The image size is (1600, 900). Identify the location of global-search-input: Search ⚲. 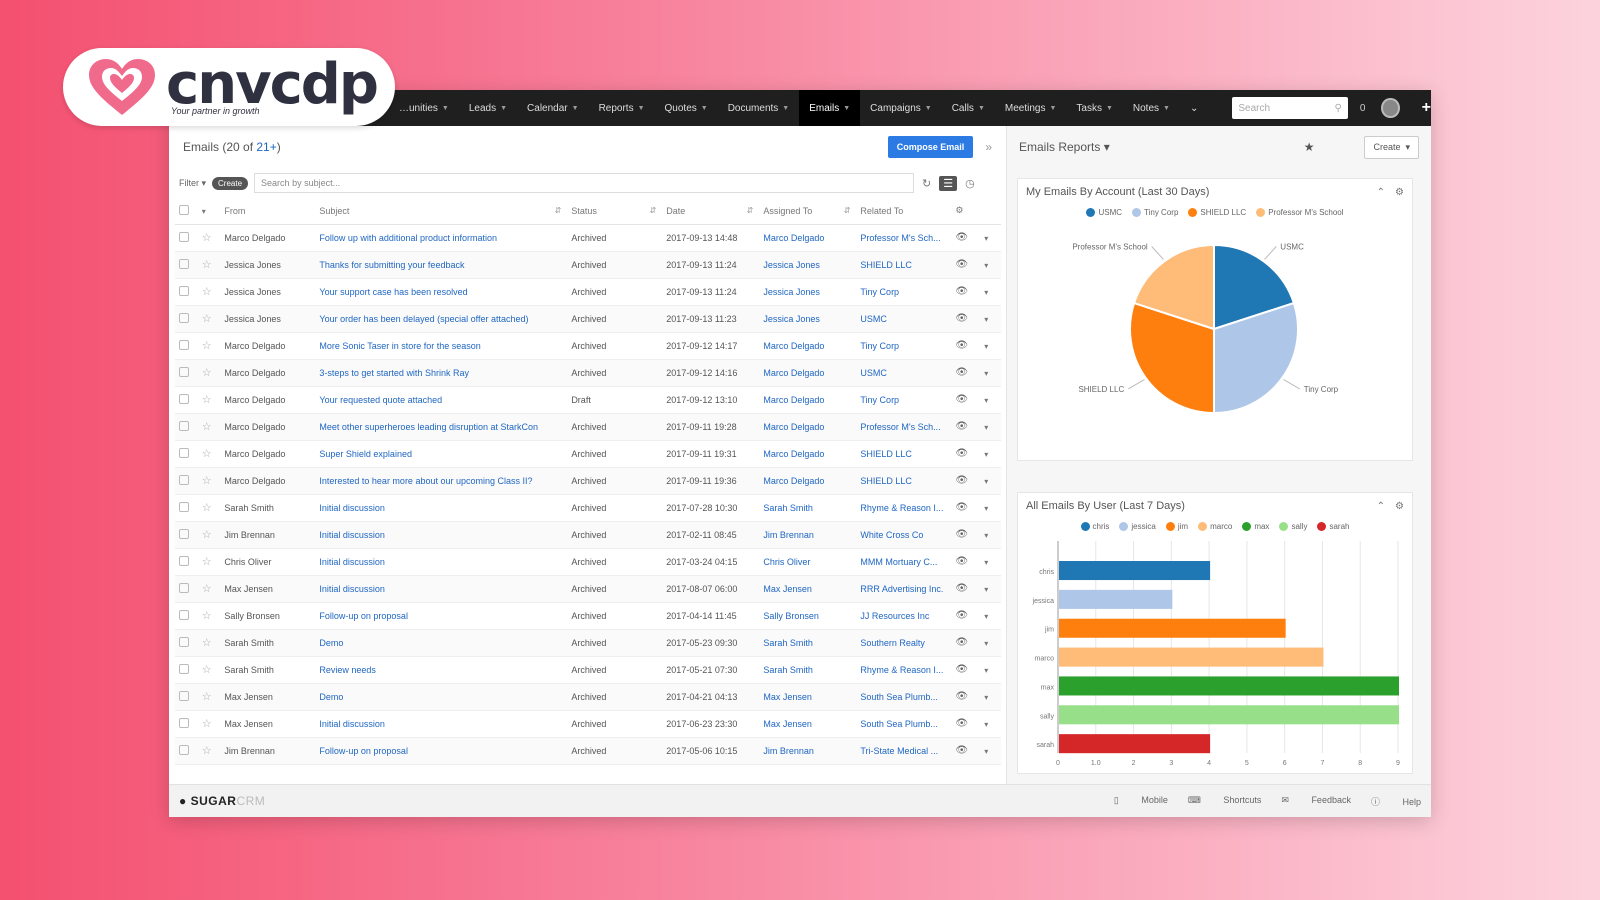
(1290, 108).